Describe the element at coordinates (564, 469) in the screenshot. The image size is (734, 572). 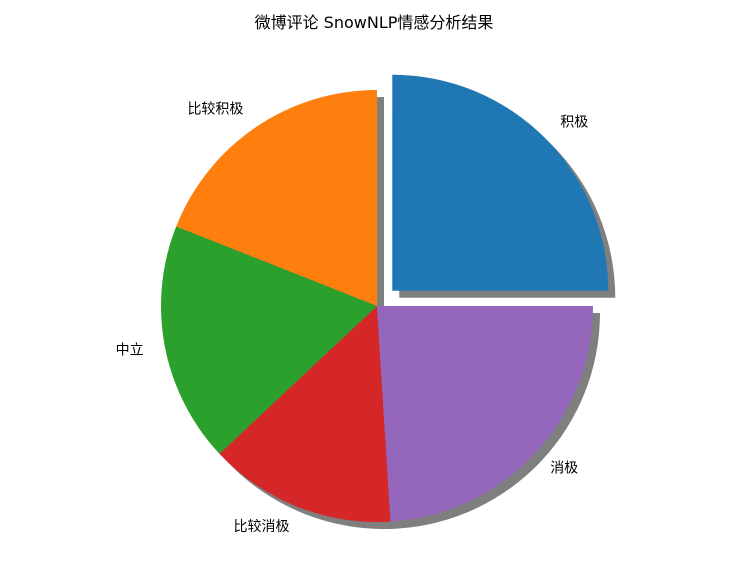
I see `slice-5-label: 消极` at that location.